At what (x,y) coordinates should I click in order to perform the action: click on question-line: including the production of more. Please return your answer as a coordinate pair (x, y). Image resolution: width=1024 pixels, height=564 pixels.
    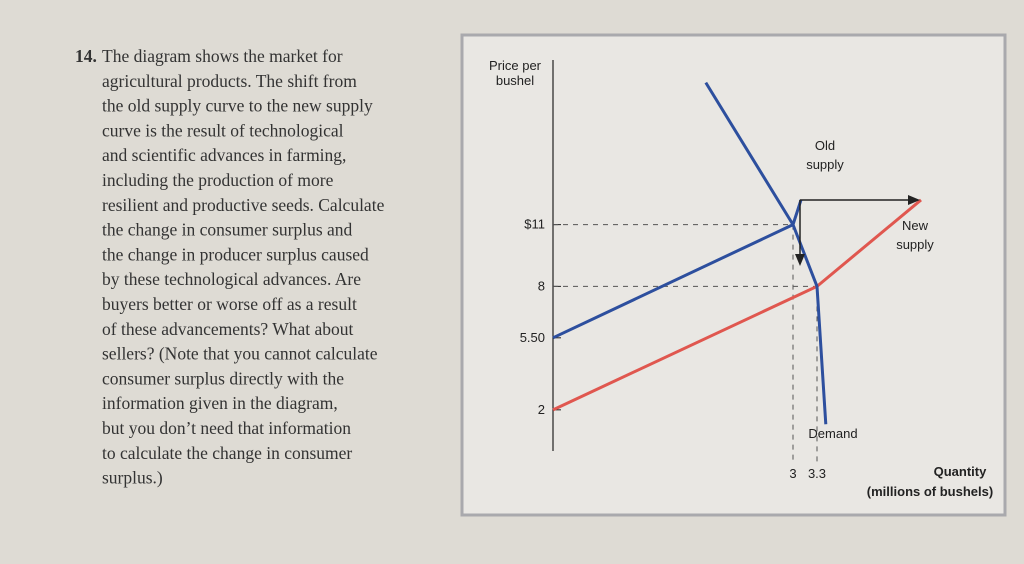
    Looking at the image, I should click on (218, 180).